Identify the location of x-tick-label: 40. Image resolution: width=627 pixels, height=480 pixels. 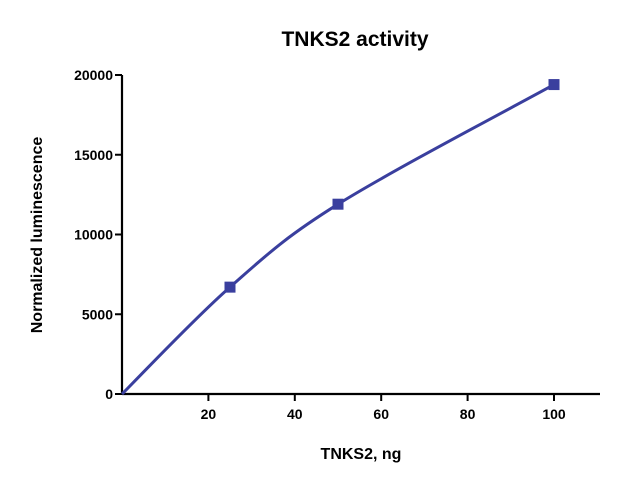
(295, 414).